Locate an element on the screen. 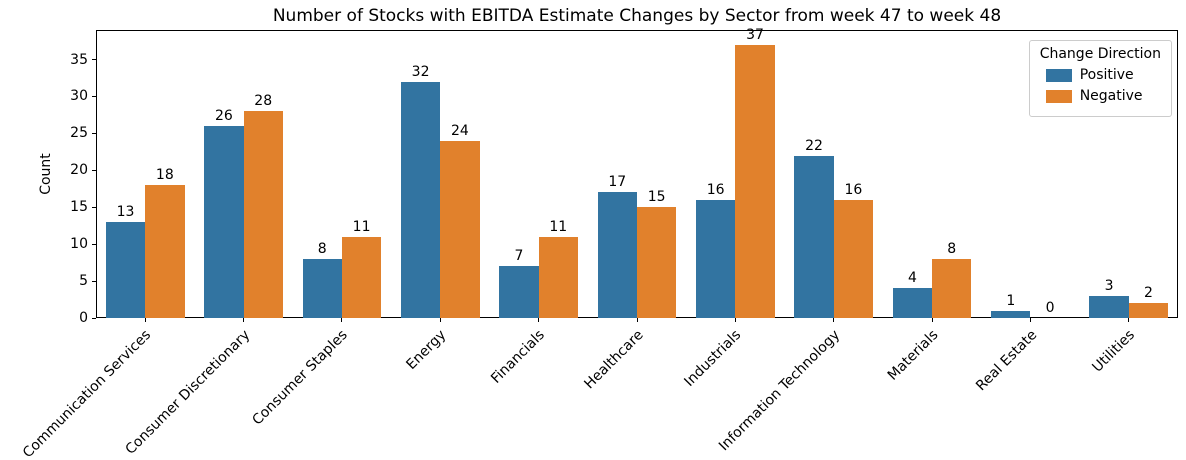  legend-swatch-negative is located at coordinates (1058, 96).